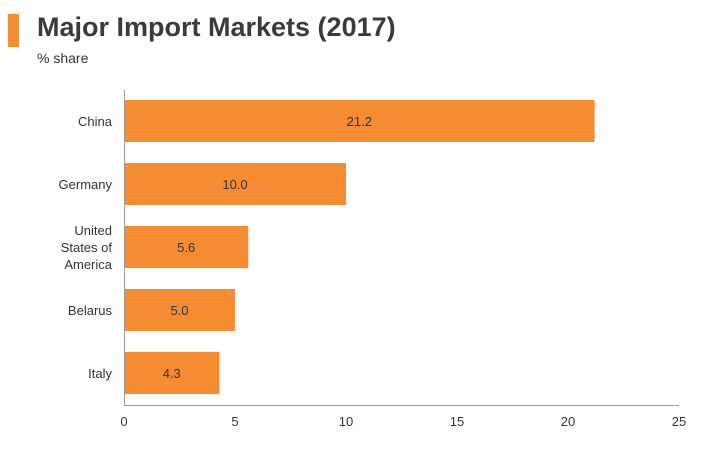 Image resolution: width=701 pixels, height=450 pixels. What do you see at coordinates (13, 30) in the screenshot?
I see `title-accent-bar` at bounding box center [13, 30].